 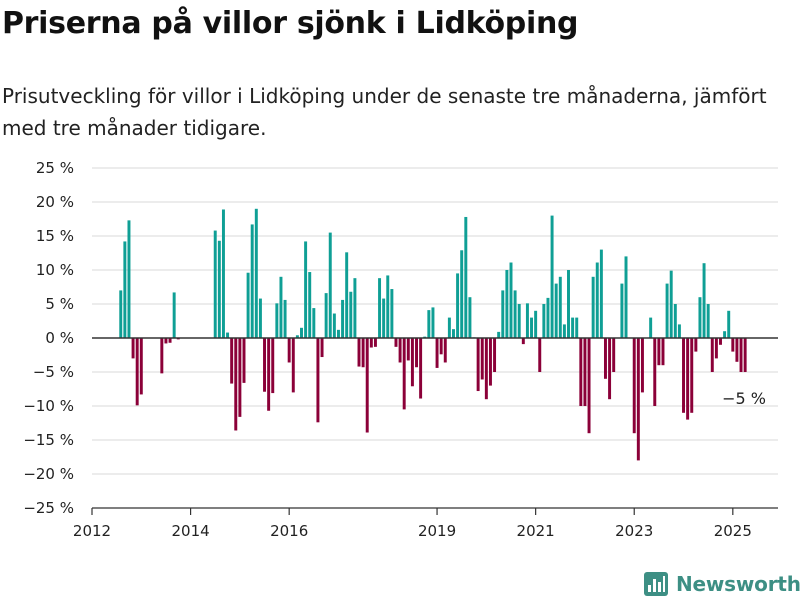 What do you see at coordinates (290, 23) in the screenshot?
I see `chart-title: Priserna på villor sjönk i Lidköping` at bounding box center [290, 23].